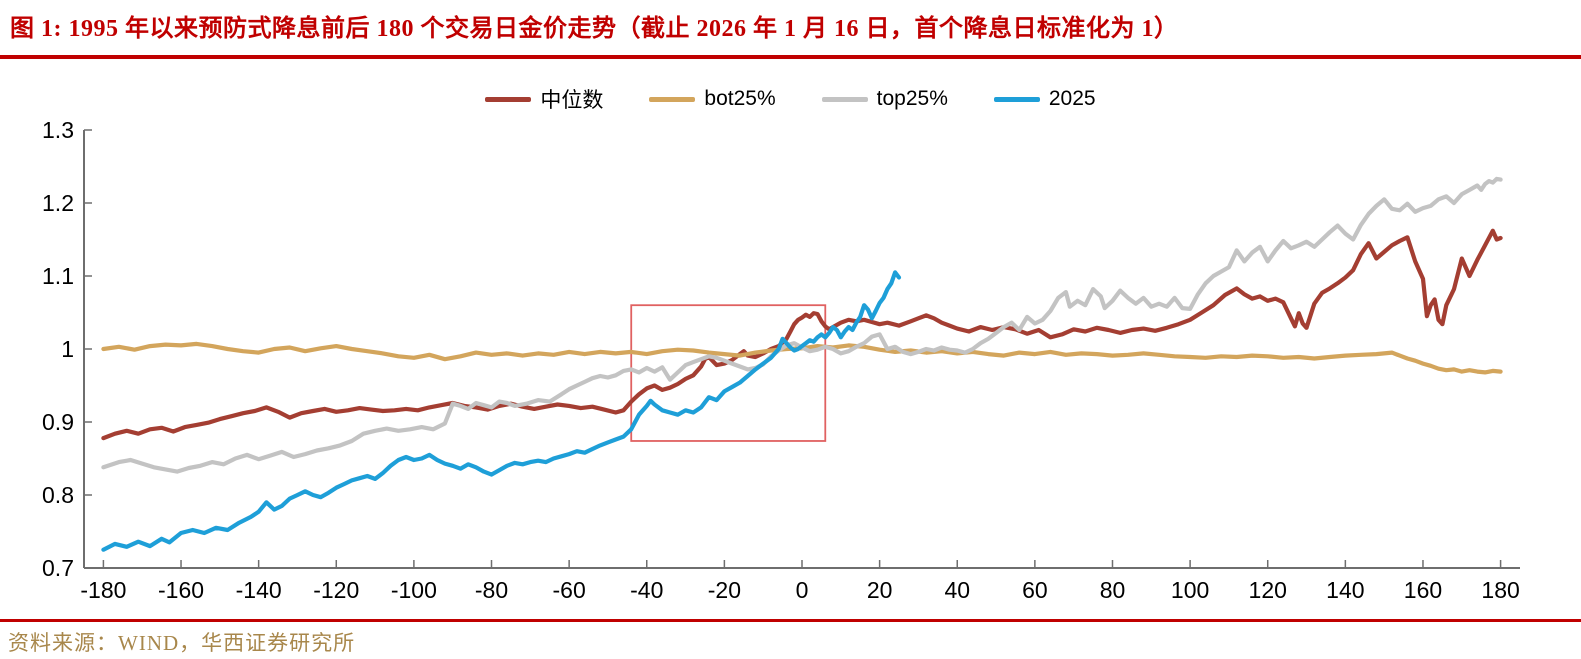 Image resolution: width=1581 pixels, height=659 pixels. What do you see at coordinates (1113, 590) in the screenshot?
I see `x-tick-label: 80` at bounding box center [1113, 590].